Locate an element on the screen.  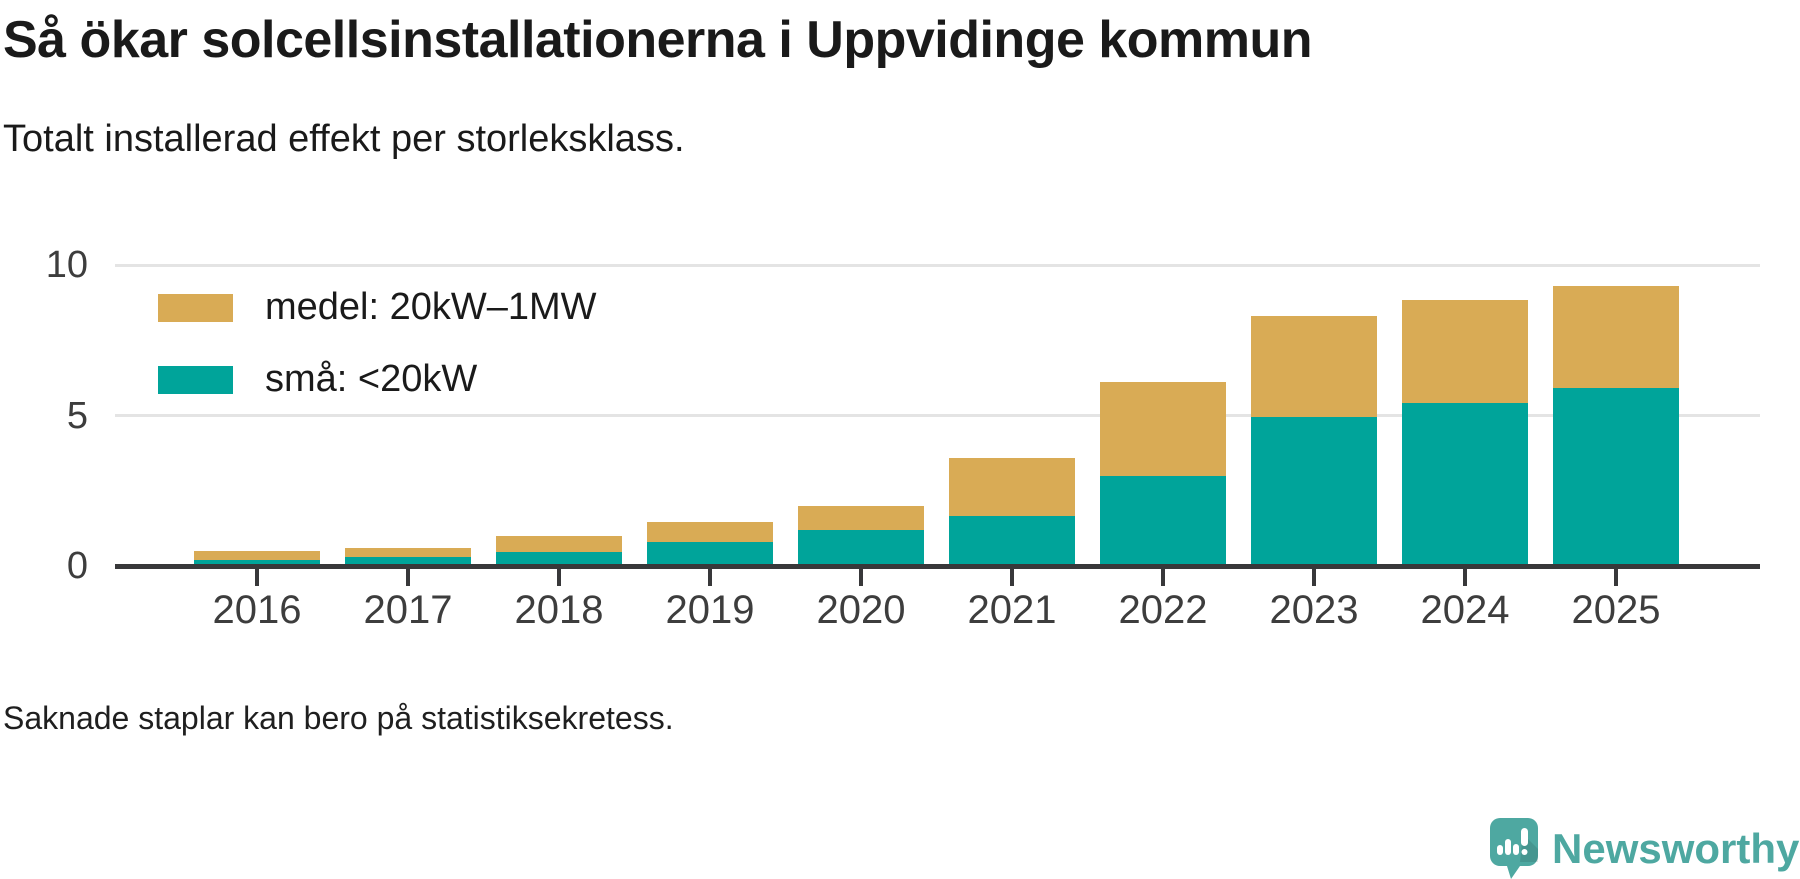
x-axis-tick-2022 is located at coordinates (1163, 577).